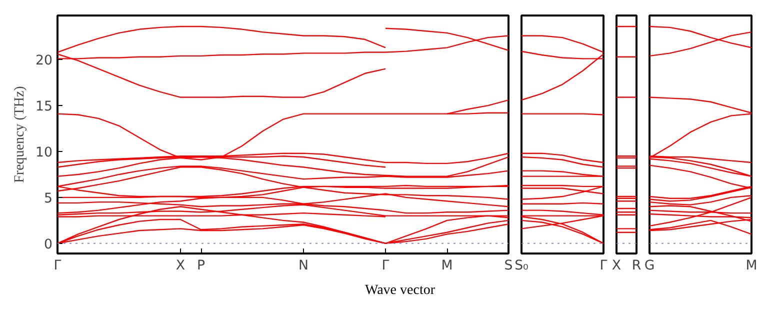  What do you see at coordinates (508, 266) in the screenshot?
I see `x-tick-label: S` at bounding box center [508, 266].